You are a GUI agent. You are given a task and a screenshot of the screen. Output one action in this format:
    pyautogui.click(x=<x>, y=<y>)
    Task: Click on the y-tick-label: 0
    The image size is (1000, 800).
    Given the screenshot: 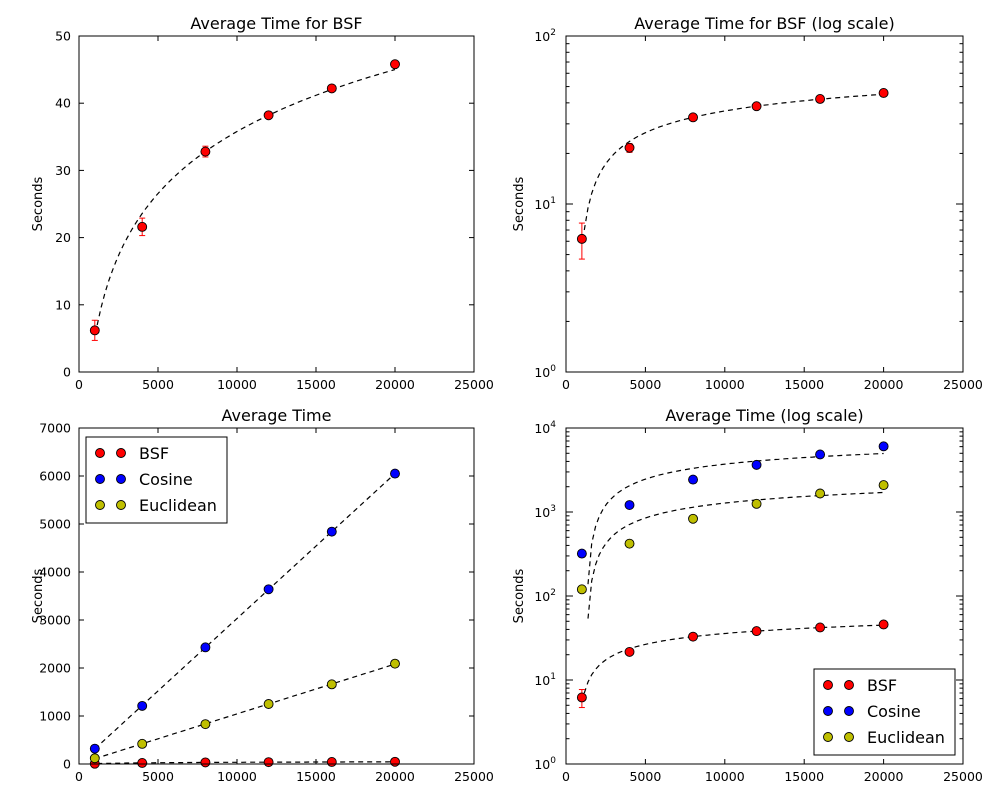 What is the action you would take?
    pyautogui.click(x=67, y=764)
    